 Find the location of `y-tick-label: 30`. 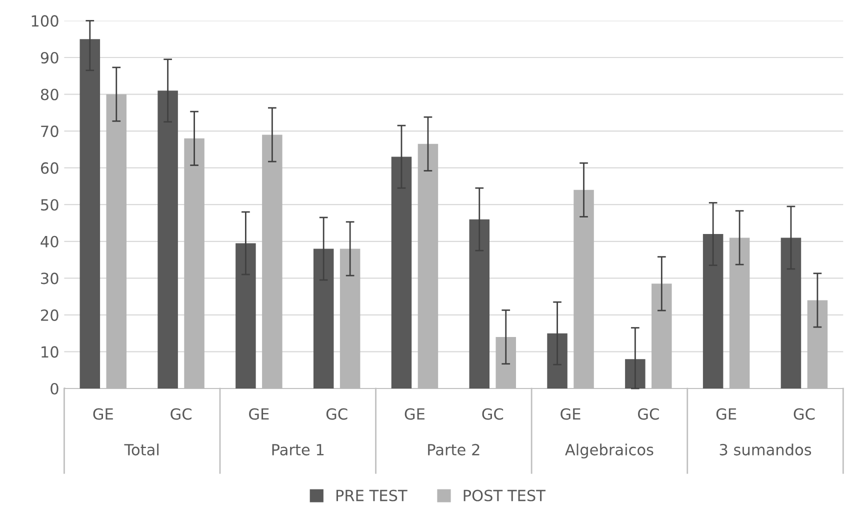

y-tick-label: 30 is located at coordinates (49, 278).